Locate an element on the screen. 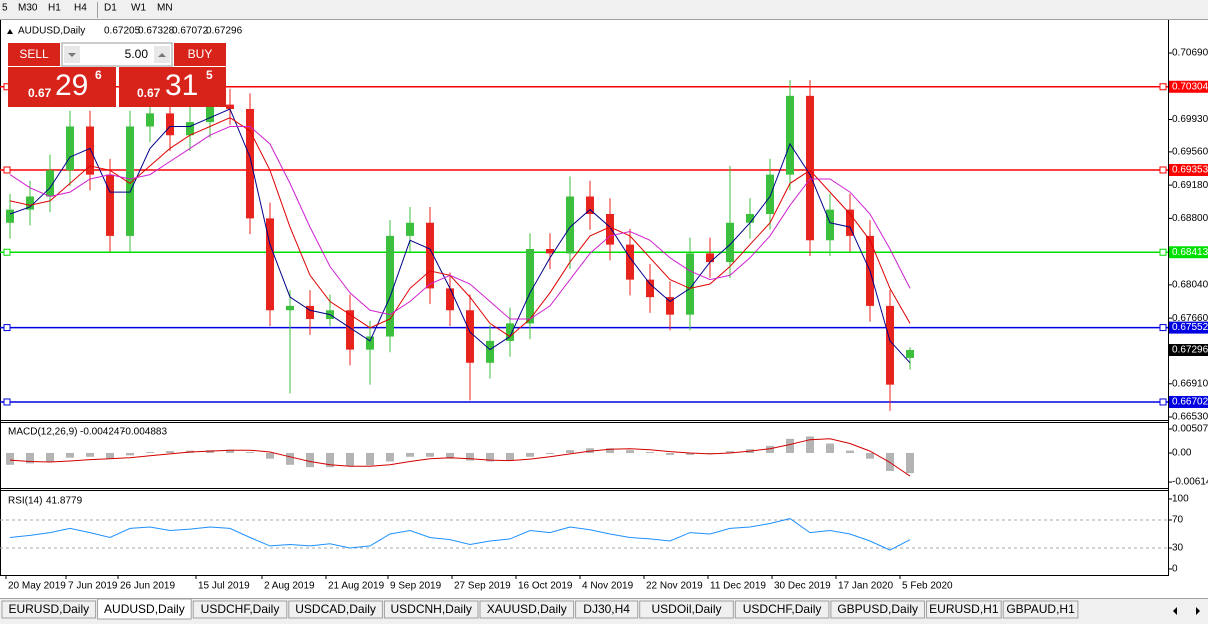  arrow-up is located at coordinates (162, 55).